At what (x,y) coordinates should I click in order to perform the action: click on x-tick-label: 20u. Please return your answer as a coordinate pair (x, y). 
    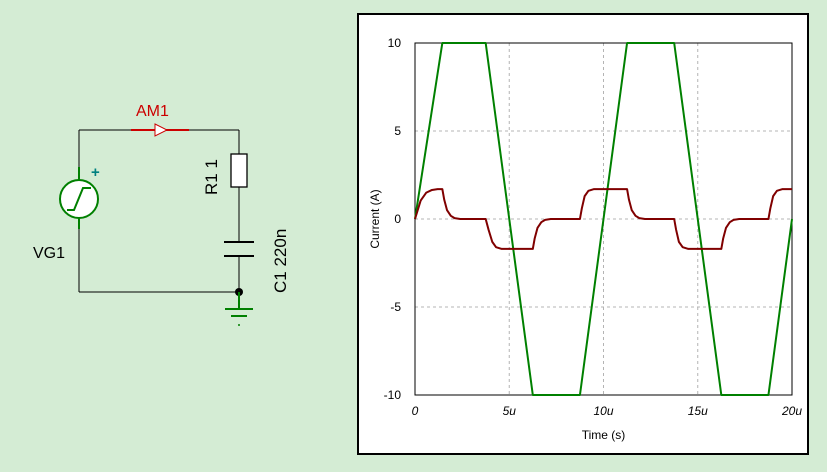
    Looking at the image, I should click on (791, 411).